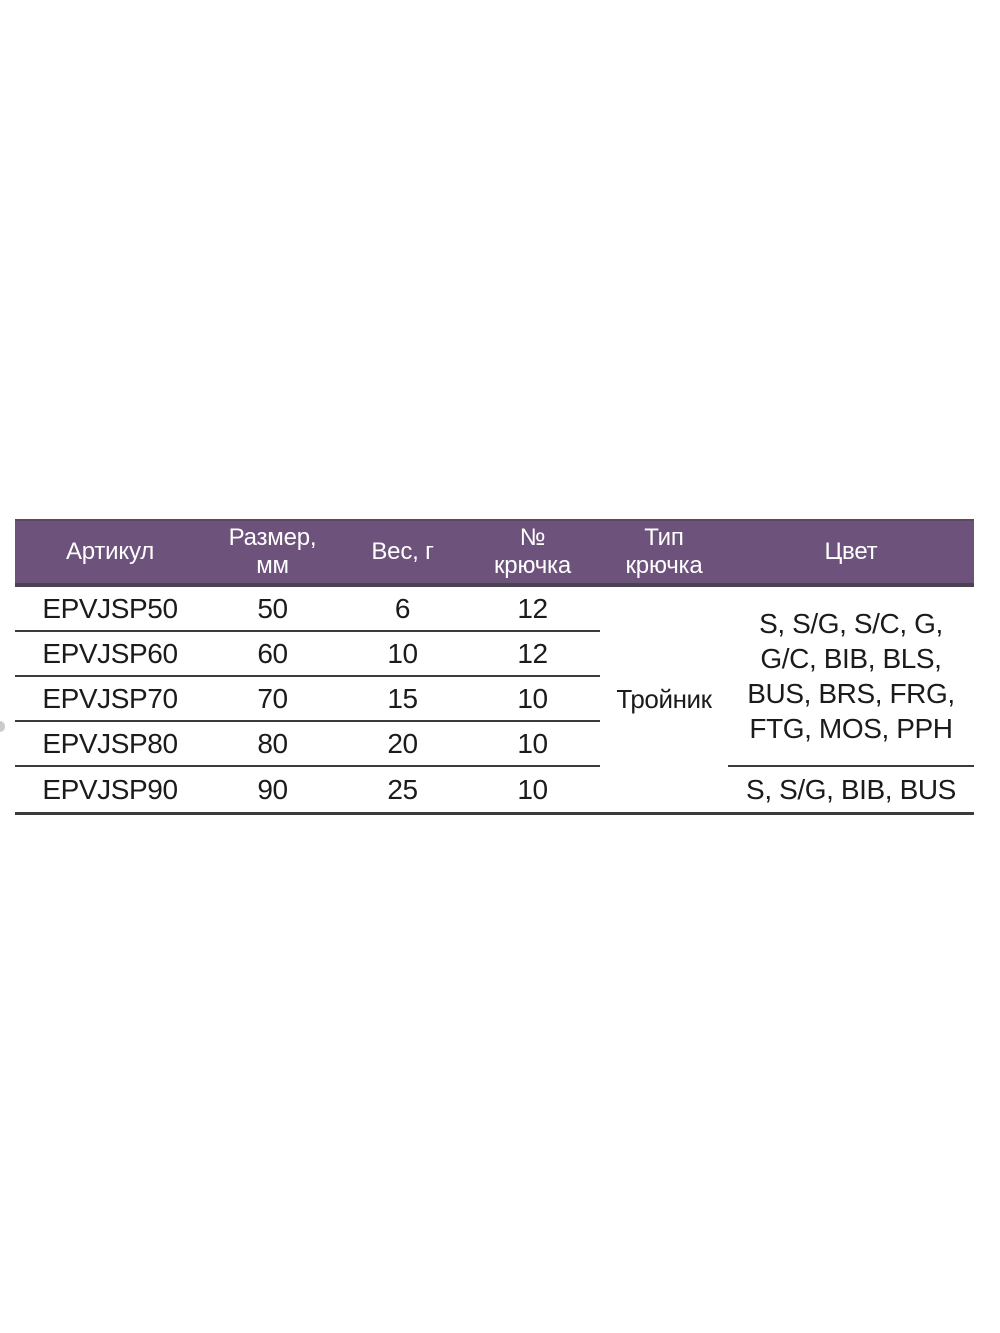 The image size is (1000, 1333). I want to click on cell-article: EPVJSP80, so click(110, 744).